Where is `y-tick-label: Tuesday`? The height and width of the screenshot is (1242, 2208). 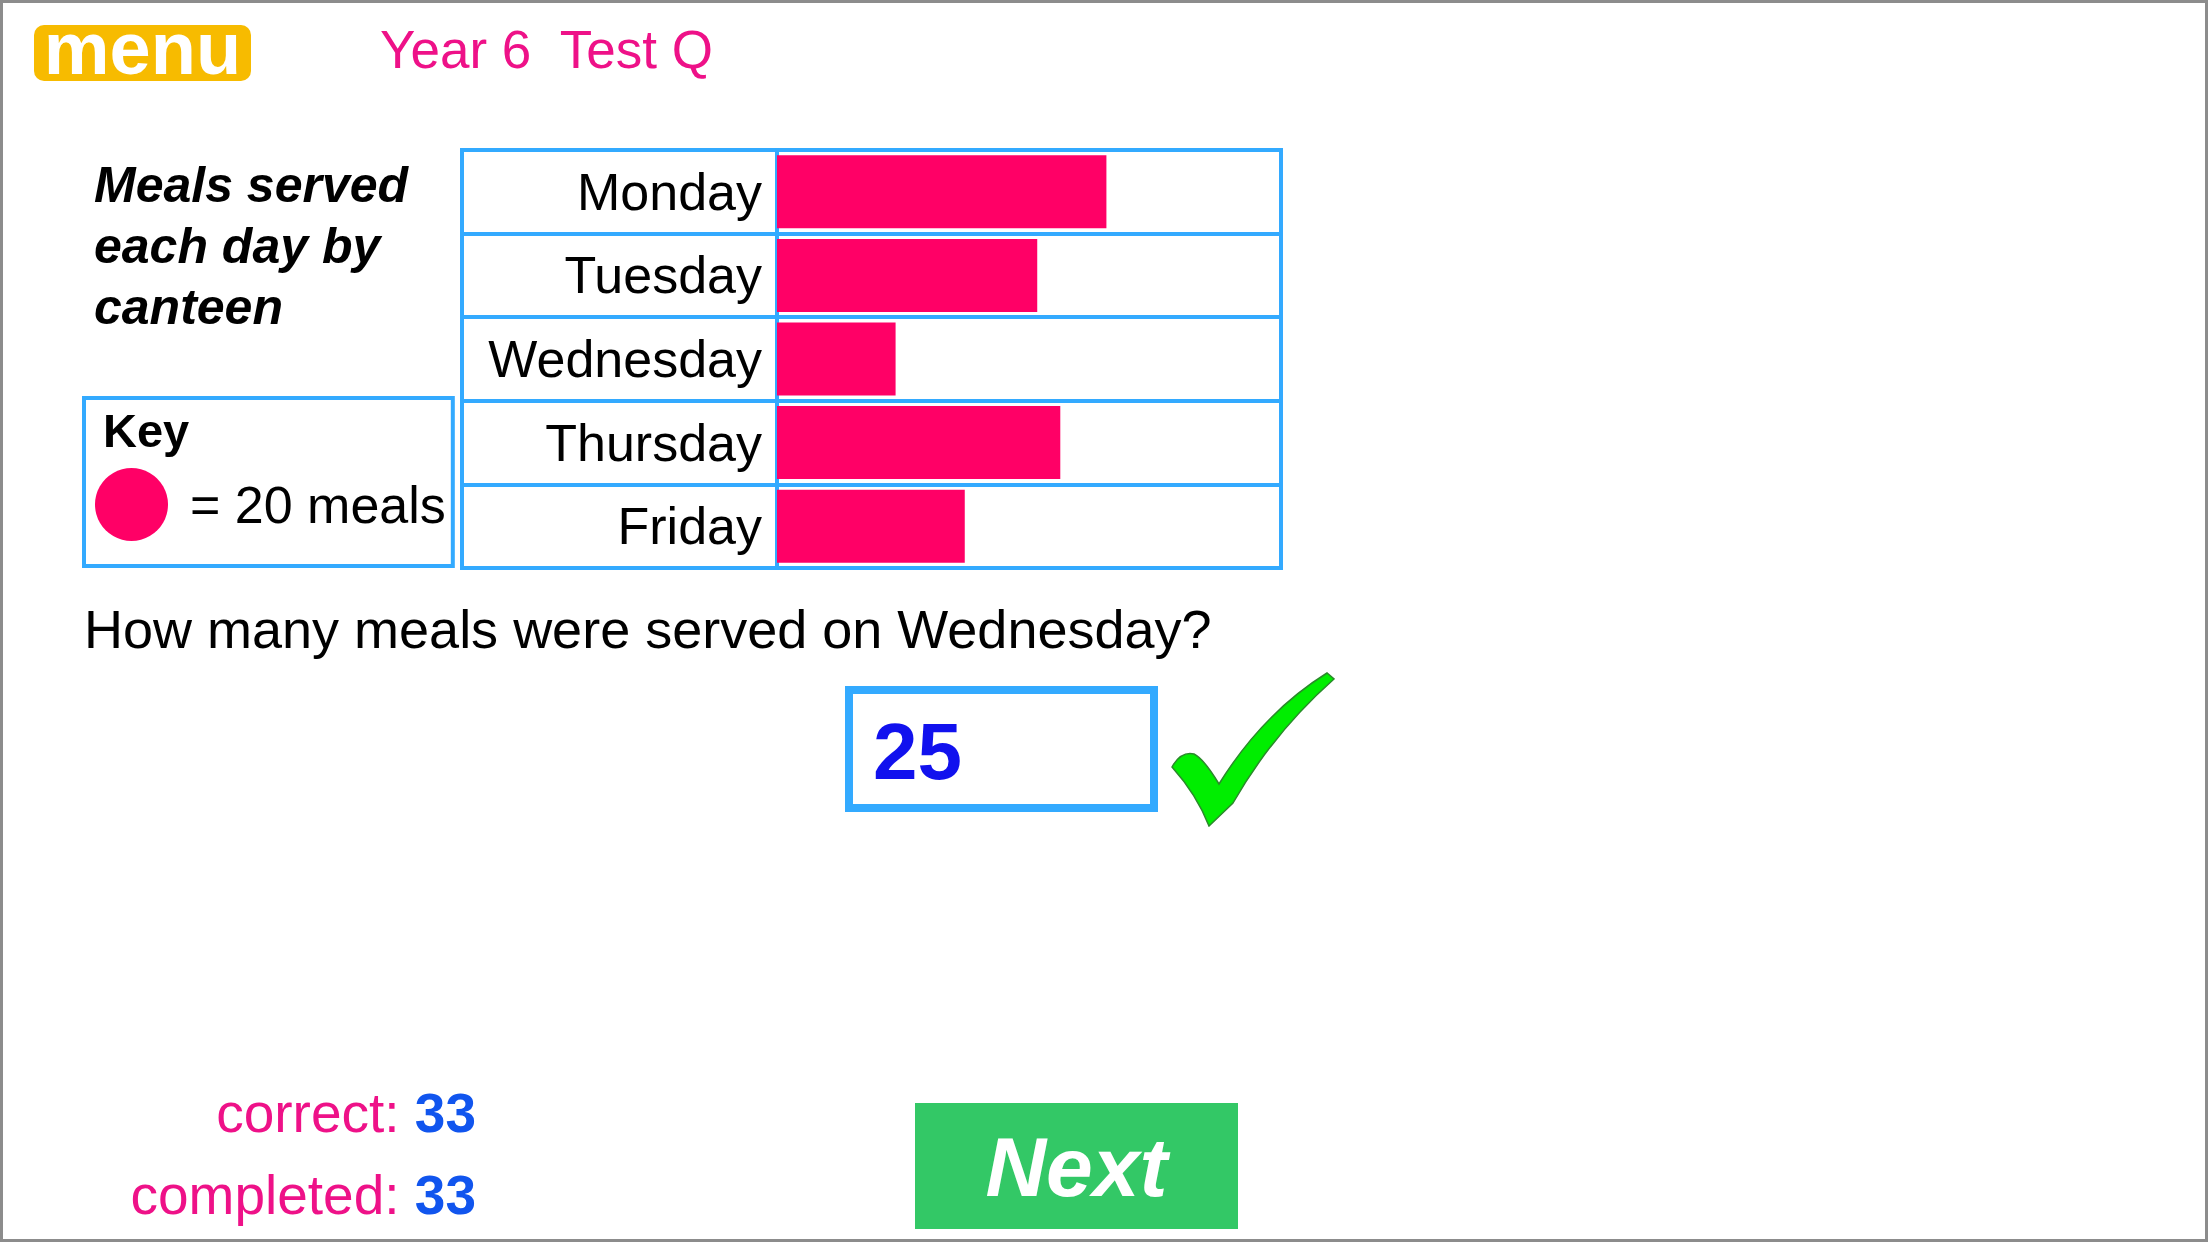 y-tick-label: Tuesday is located at coordinates (663, 275).